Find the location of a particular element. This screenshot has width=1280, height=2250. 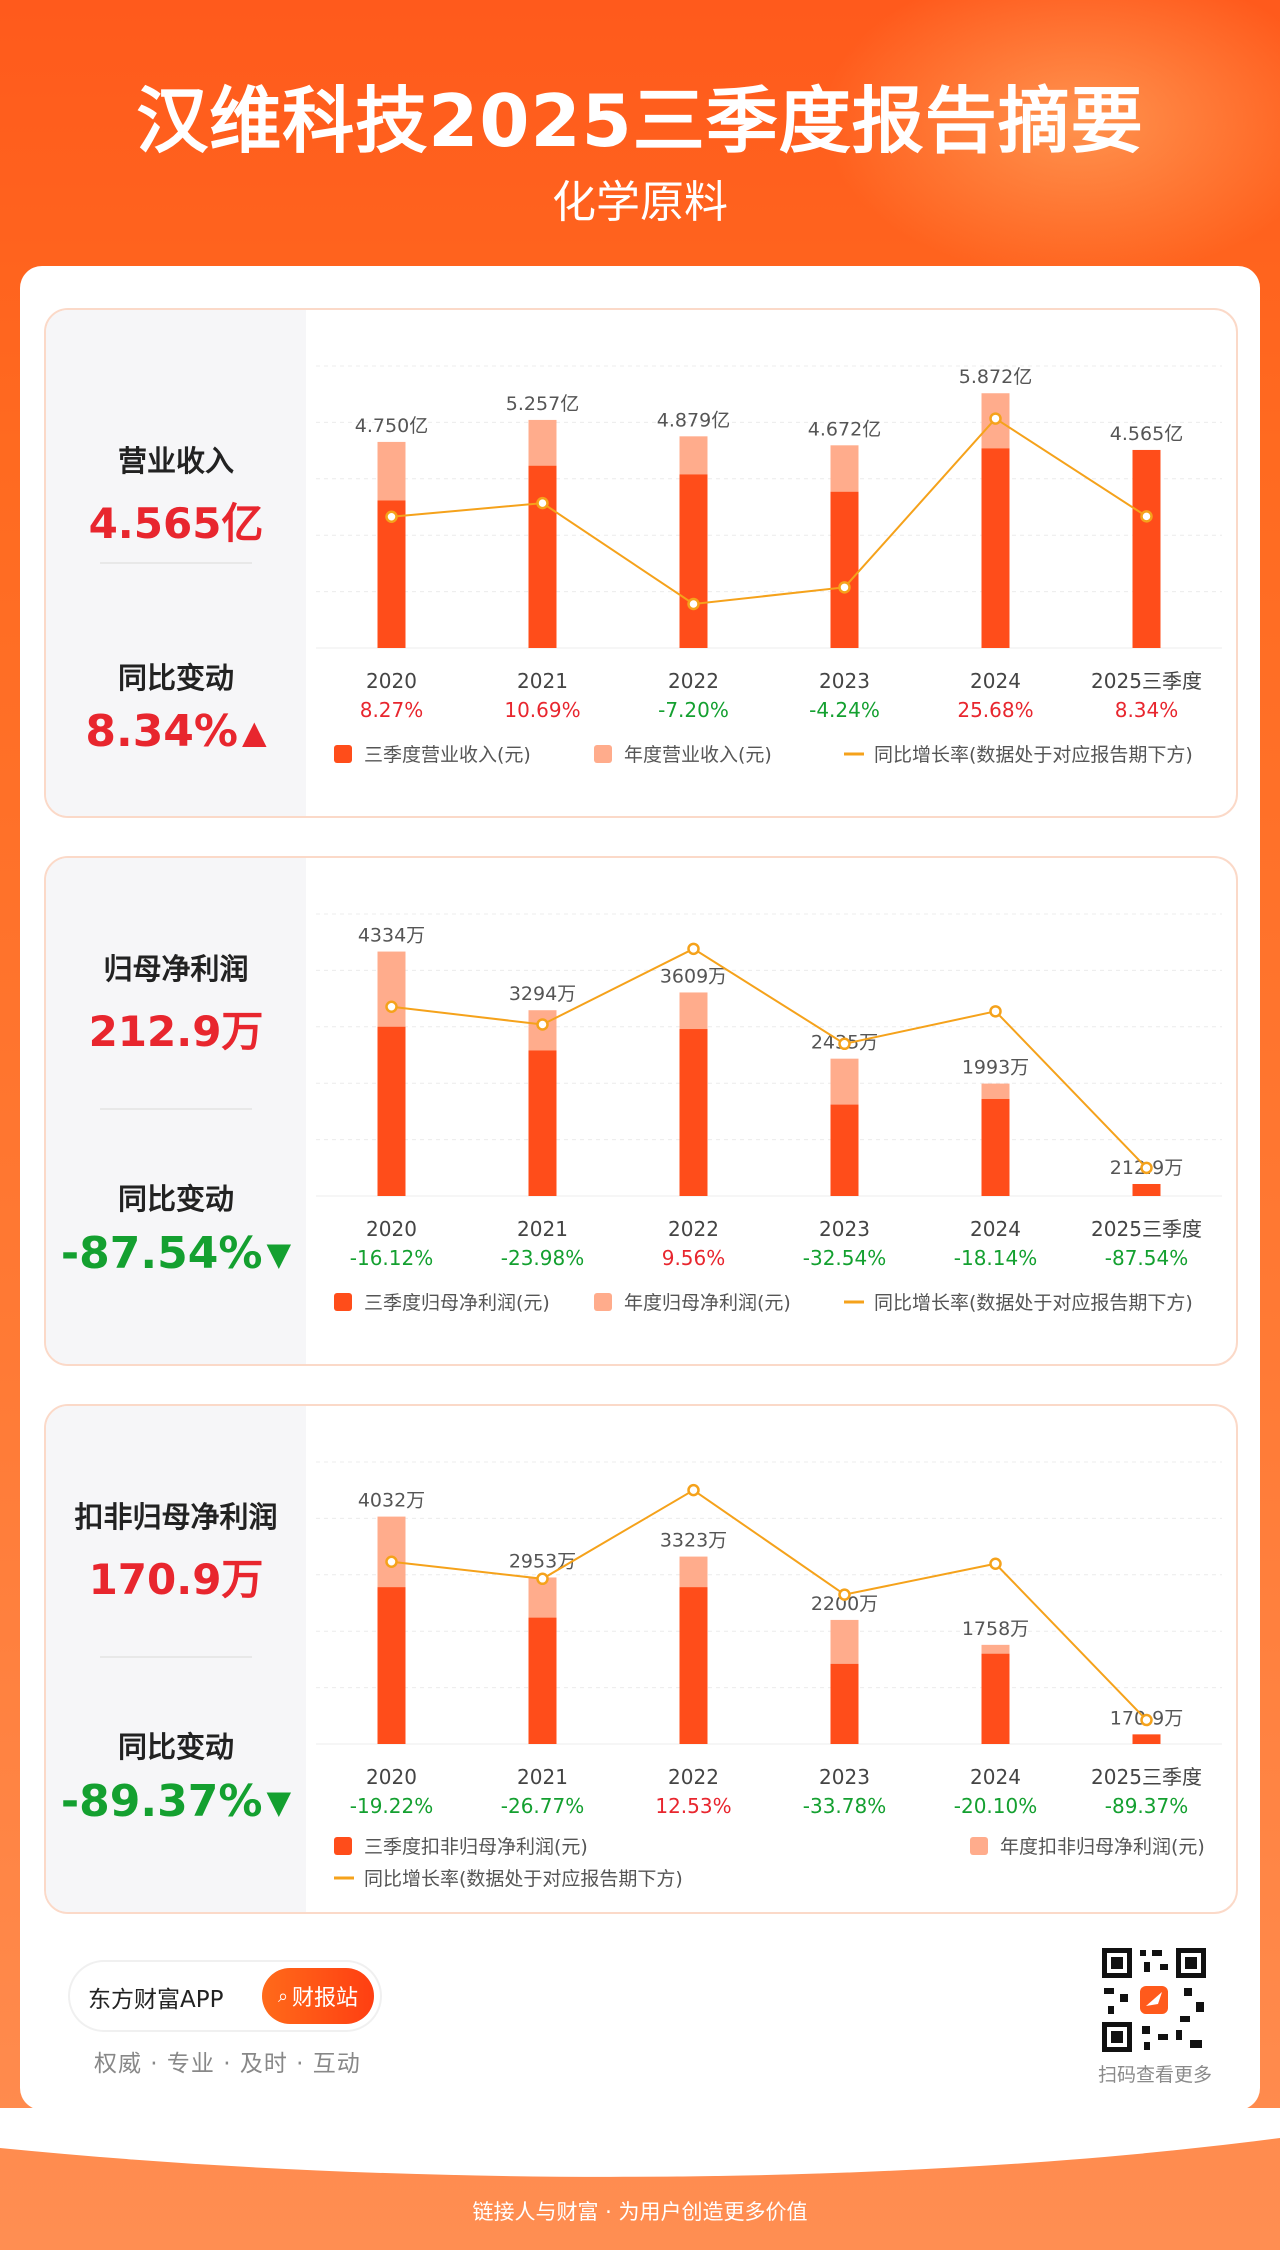

growth-label: -18.14% is located at coordinates (995, 1258).